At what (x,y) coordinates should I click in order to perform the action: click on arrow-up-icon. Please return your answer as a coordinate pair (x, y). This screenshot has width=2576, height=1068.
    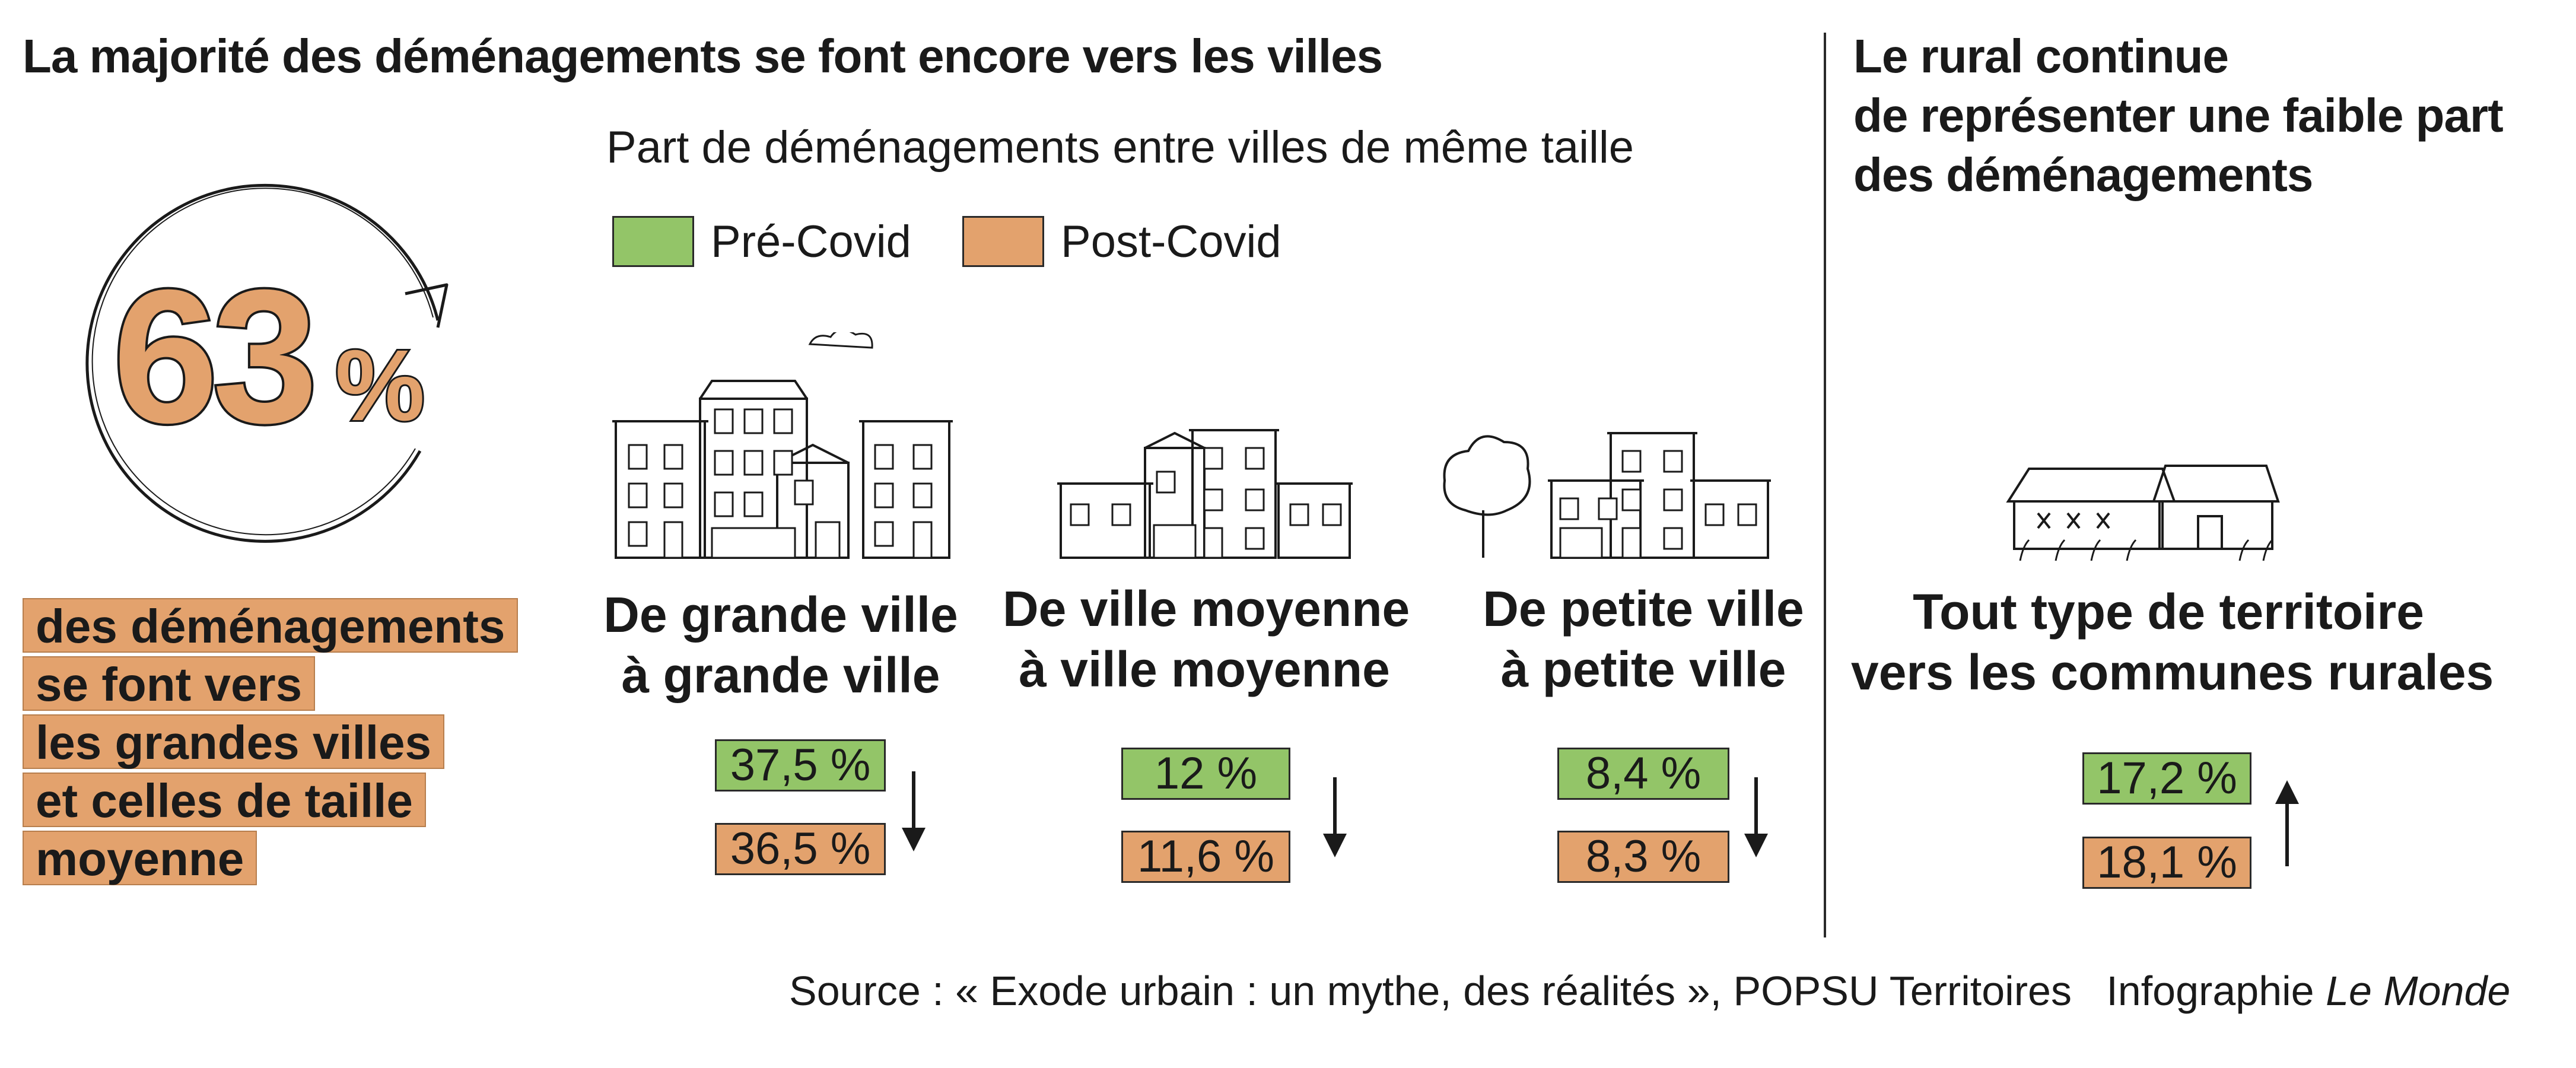
    Looking at the image, I should click on (2287, 823).